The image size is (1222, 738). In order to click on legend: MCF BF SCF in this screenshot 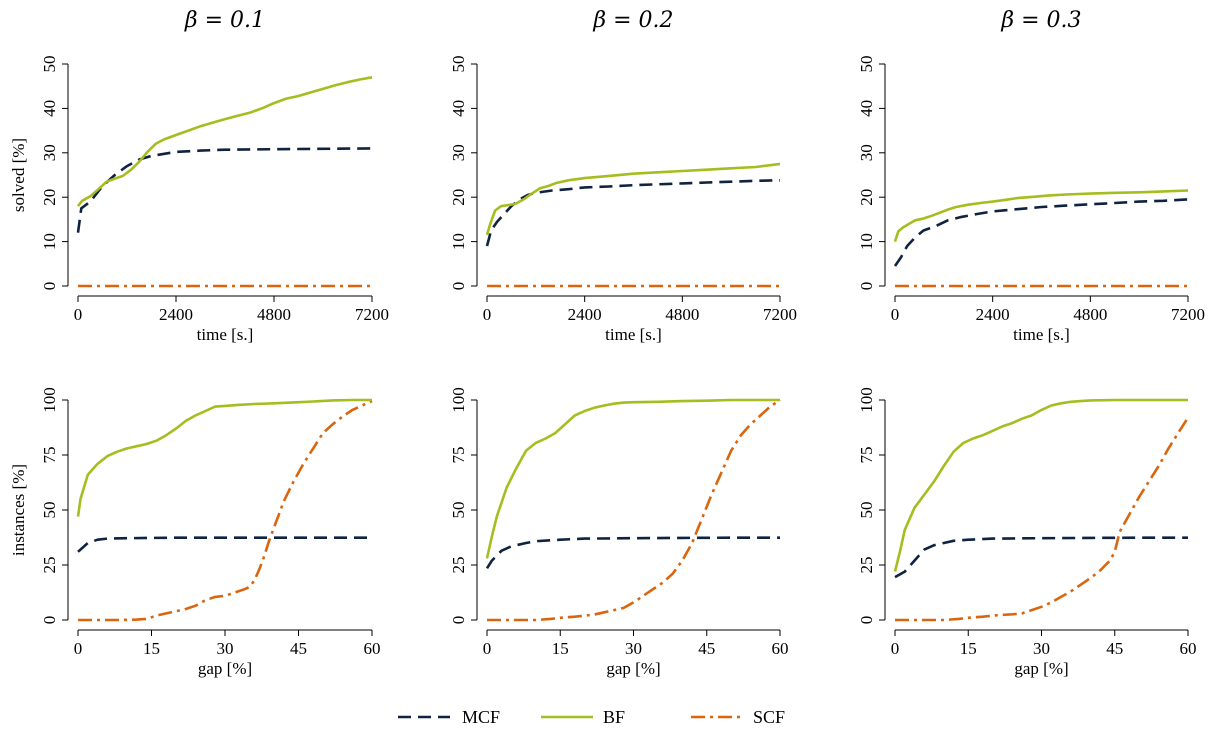, I will do `click(591, 717)`.